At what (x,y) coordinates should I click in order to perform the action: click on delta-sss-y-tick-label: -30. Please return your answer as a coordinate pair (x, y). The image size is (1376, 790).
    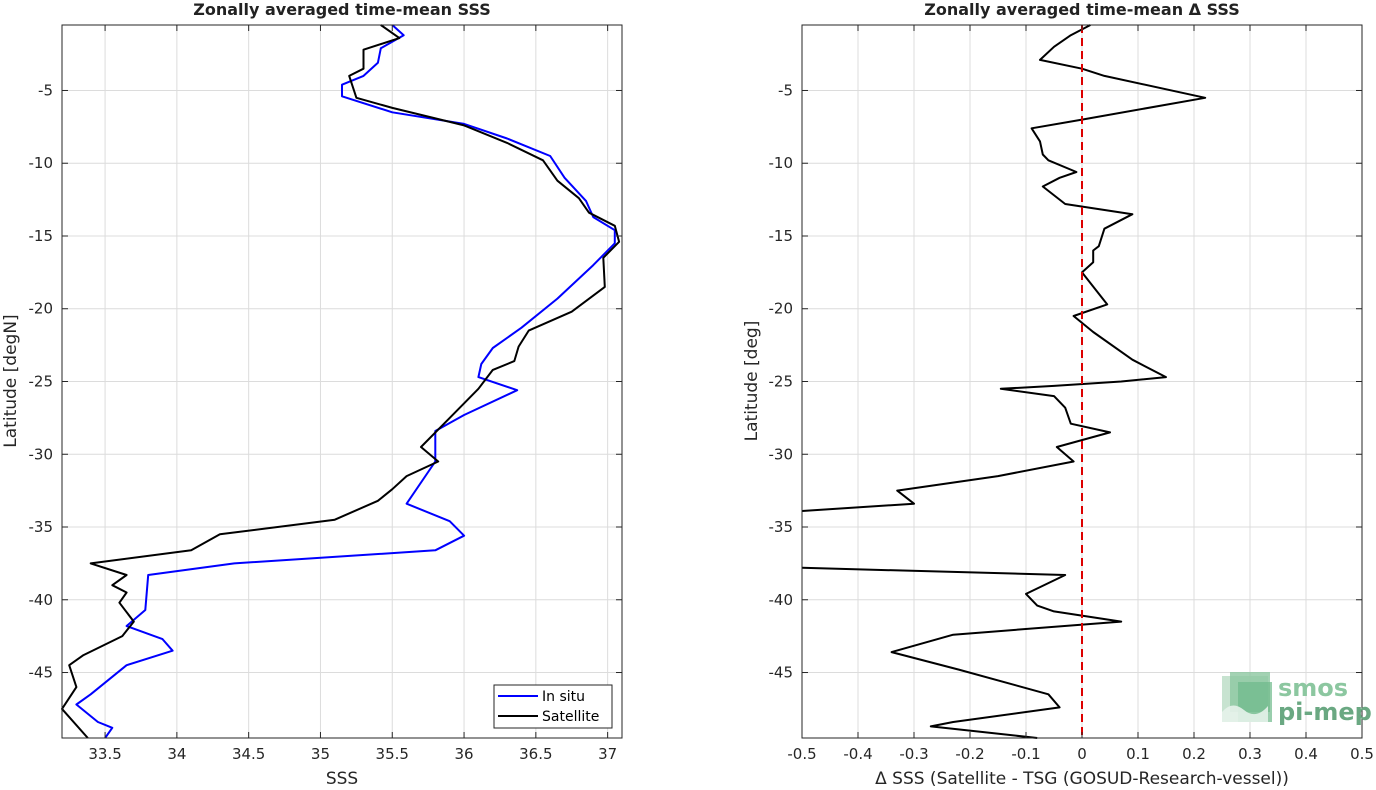
    Looking at the image, I should click on (781, 454).